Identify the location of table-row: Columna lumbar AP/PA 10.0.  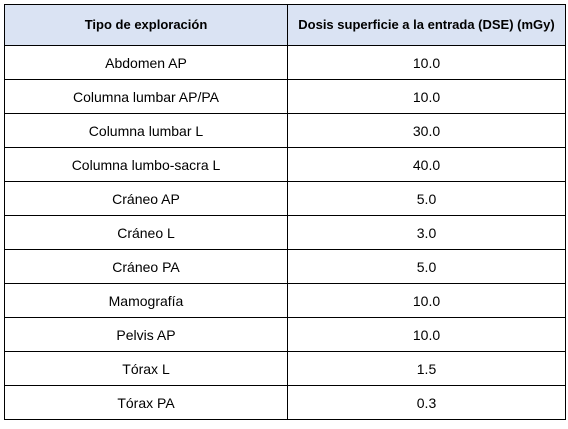
(285, 96).